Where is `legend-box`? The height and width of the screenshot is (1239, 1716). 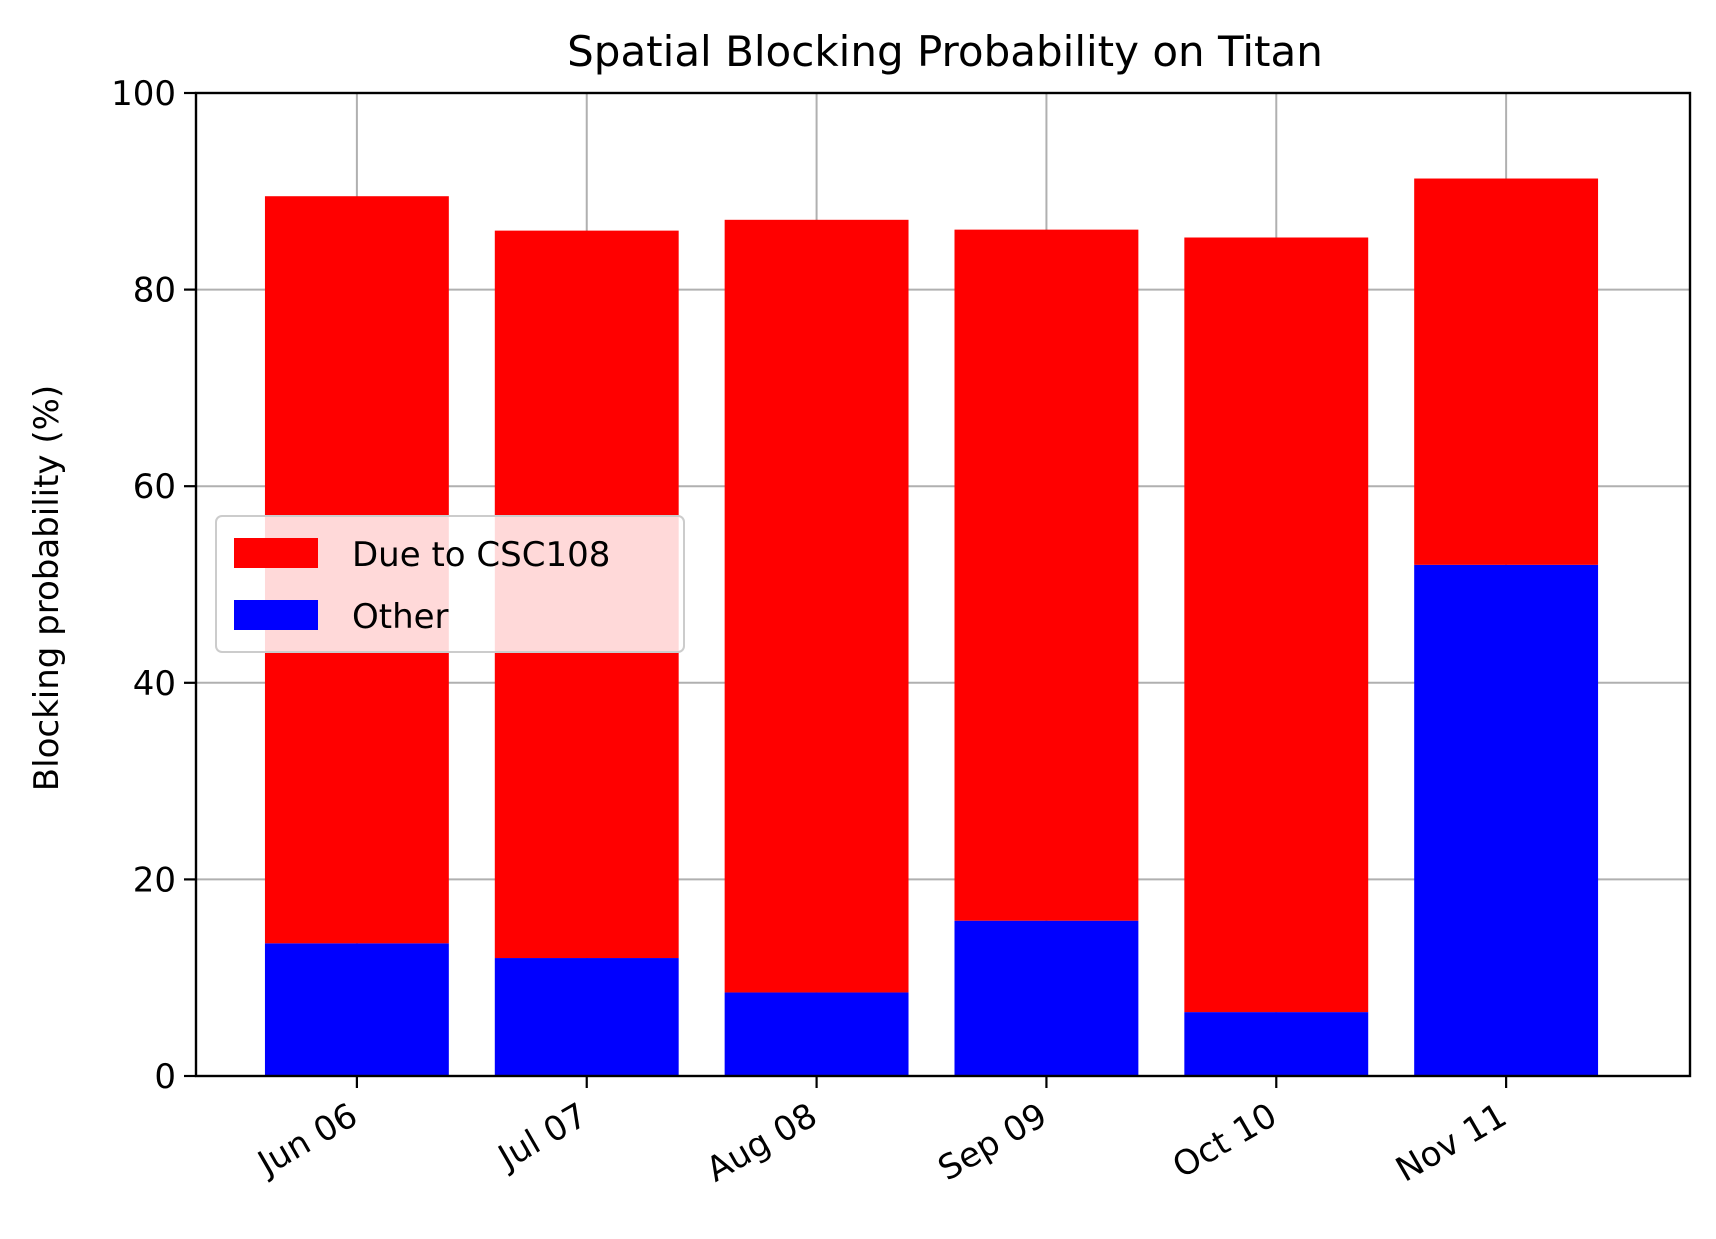 legend-box is located at coordinates (450, 584).